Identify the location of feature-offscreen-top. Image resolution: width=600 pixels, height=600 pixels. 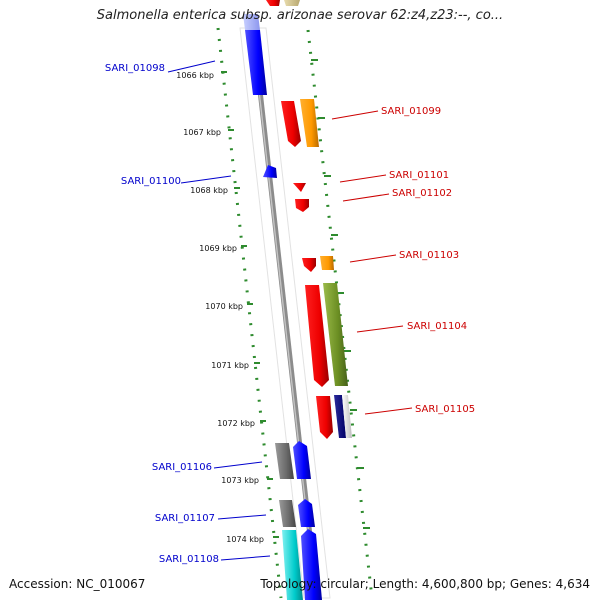
(283, 3).